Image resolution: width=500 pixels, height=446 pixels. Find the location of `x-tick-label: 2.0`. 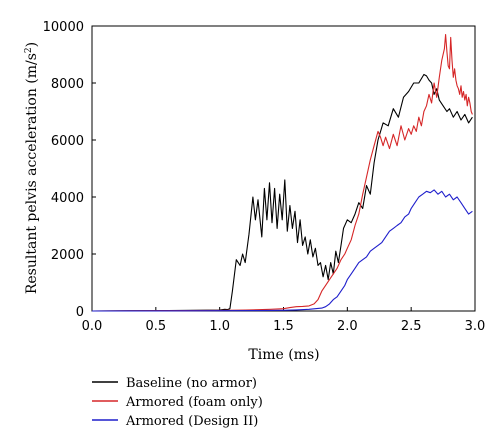

x-tick-label: 2.0 is located at coordinates (347, 326).